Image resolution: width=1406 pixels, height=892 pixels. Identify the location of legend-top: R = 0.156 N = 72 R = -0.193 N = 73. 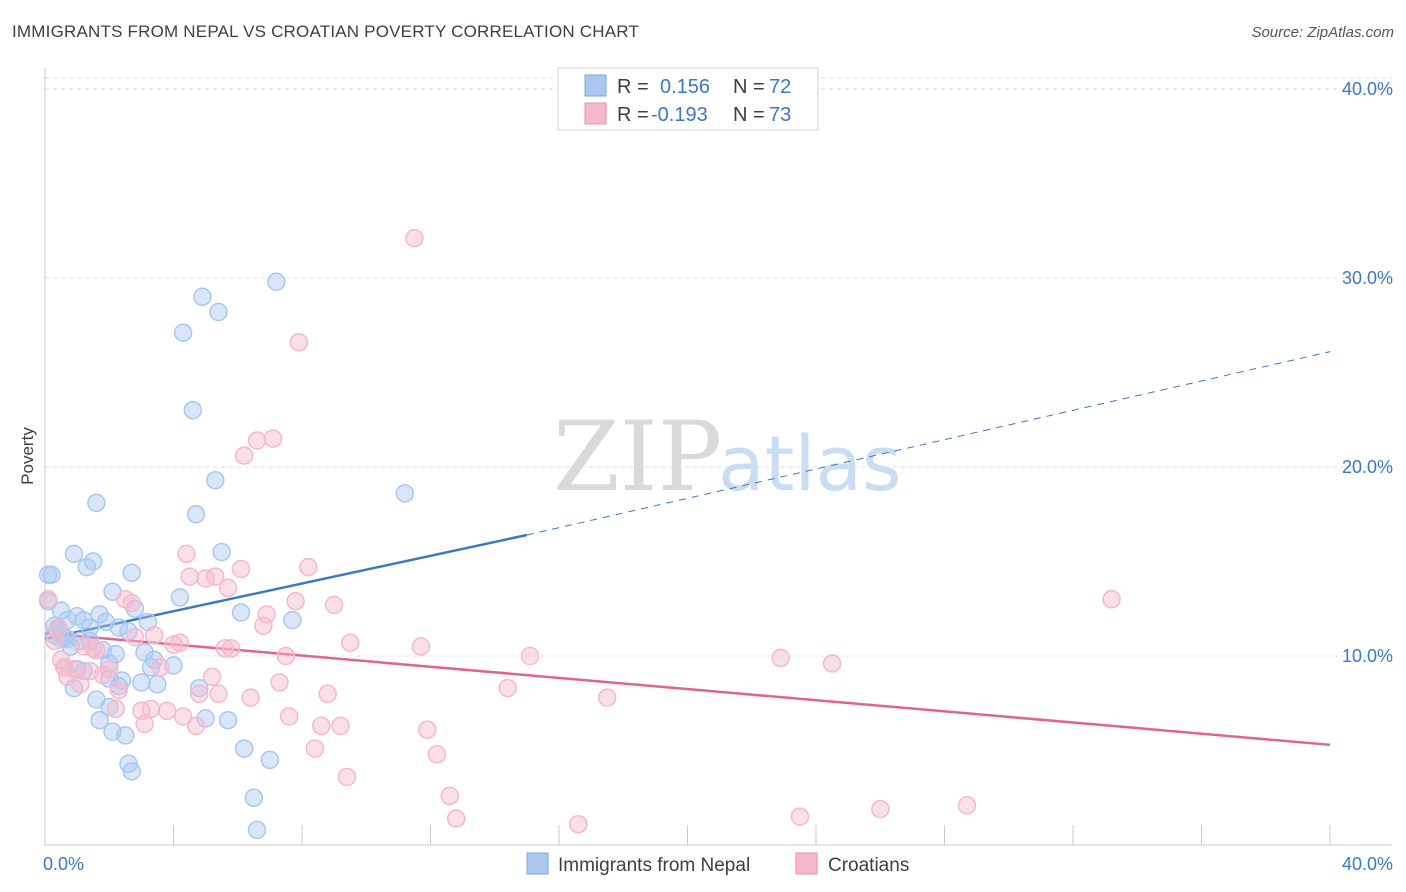
(688, 99).